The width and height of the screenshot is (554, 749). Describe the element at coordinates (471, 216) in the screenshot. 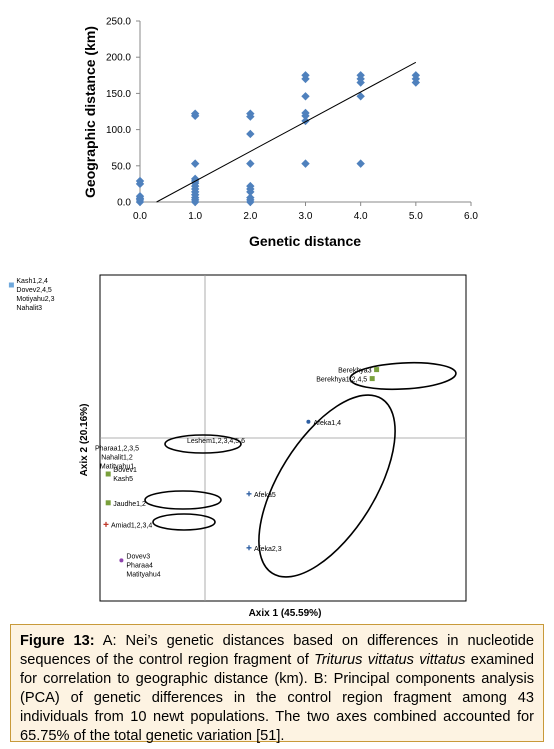

I see `chart-a-x-tick-label: 6.0` at that location.